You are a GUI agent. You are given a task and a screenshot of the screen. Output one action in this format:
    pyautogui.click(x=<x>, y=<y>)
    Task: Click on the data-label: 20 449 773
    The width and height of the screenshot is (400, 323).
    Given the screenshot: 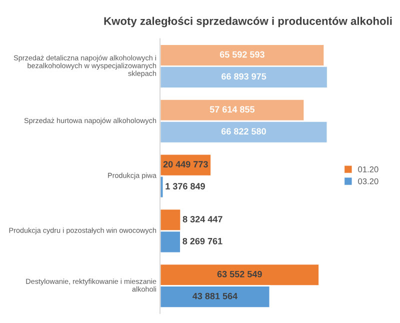 What is the action you would take?
    pyautogui.click(x=185, y=164)
    